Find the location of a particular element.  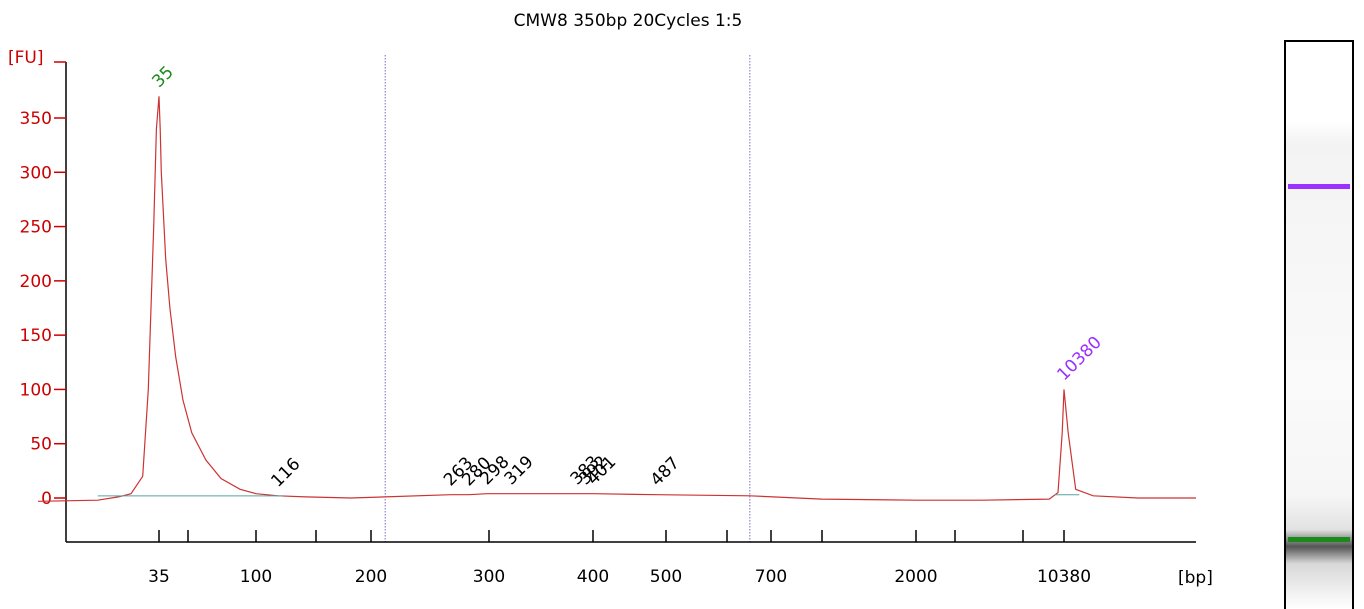

peak-label: 10380 is located at coordinates (1079, 359).